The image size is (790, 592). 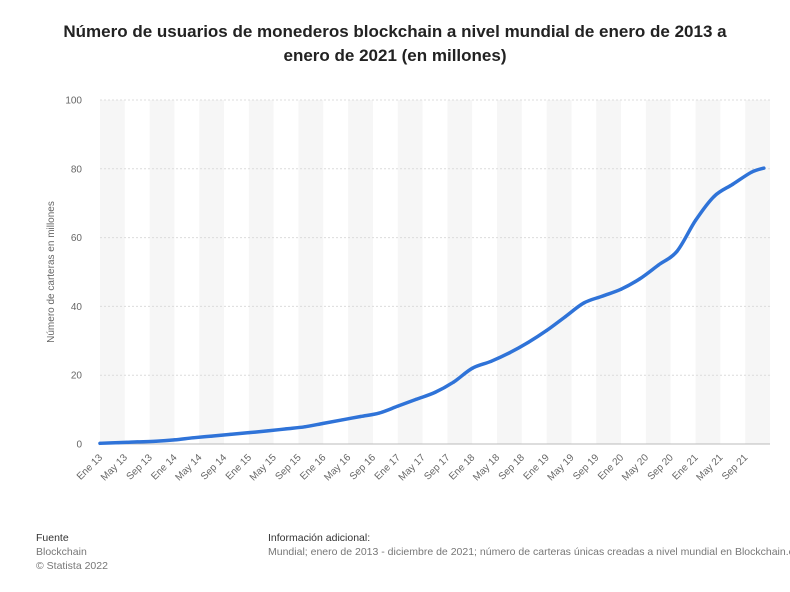 I want to click on x-tick-label: Sep 20, so click(x=661, y=467).